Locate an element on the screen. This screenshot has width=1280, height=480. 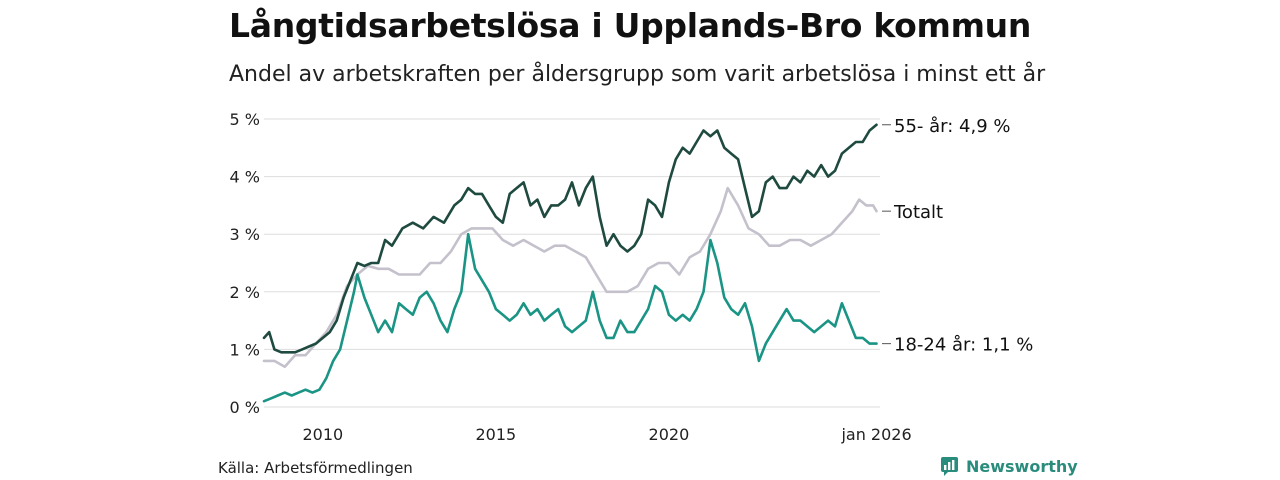
newsworthy-logo-icon is located at coordinates (949, 466).